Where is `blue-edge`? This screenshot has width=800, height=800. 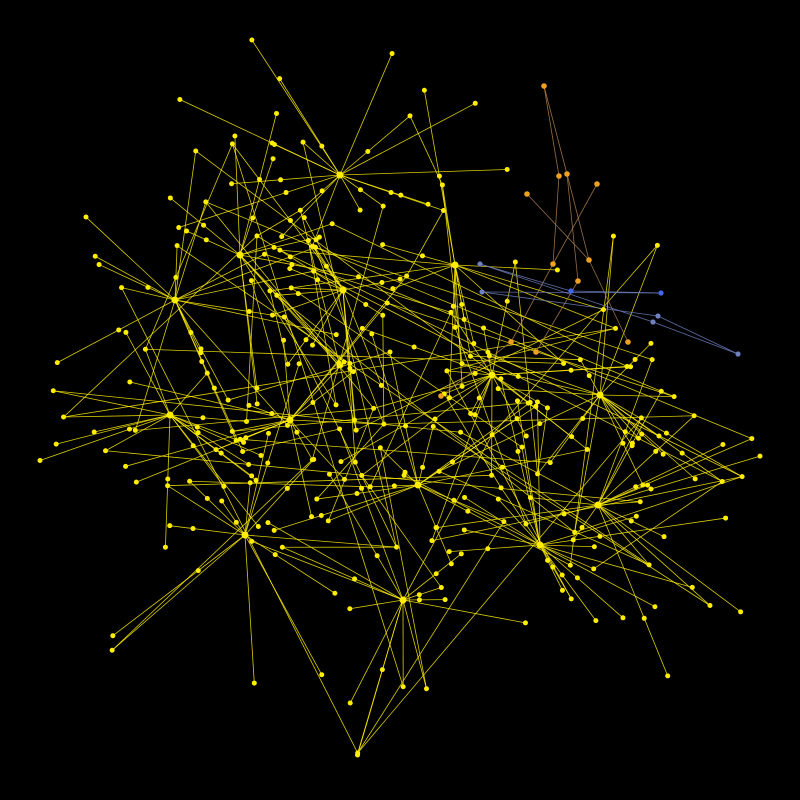
blue-edge is located at coordinates (566, 293).